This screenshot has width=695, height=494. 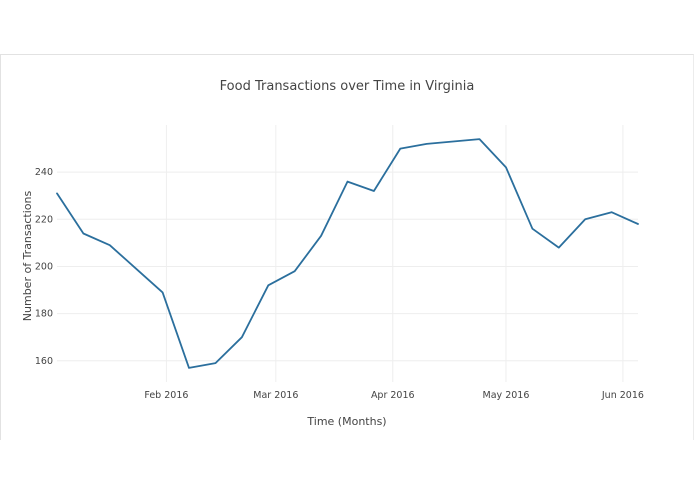 I want to click on y-tick-label-240: 240, so click(x=44, y=172).